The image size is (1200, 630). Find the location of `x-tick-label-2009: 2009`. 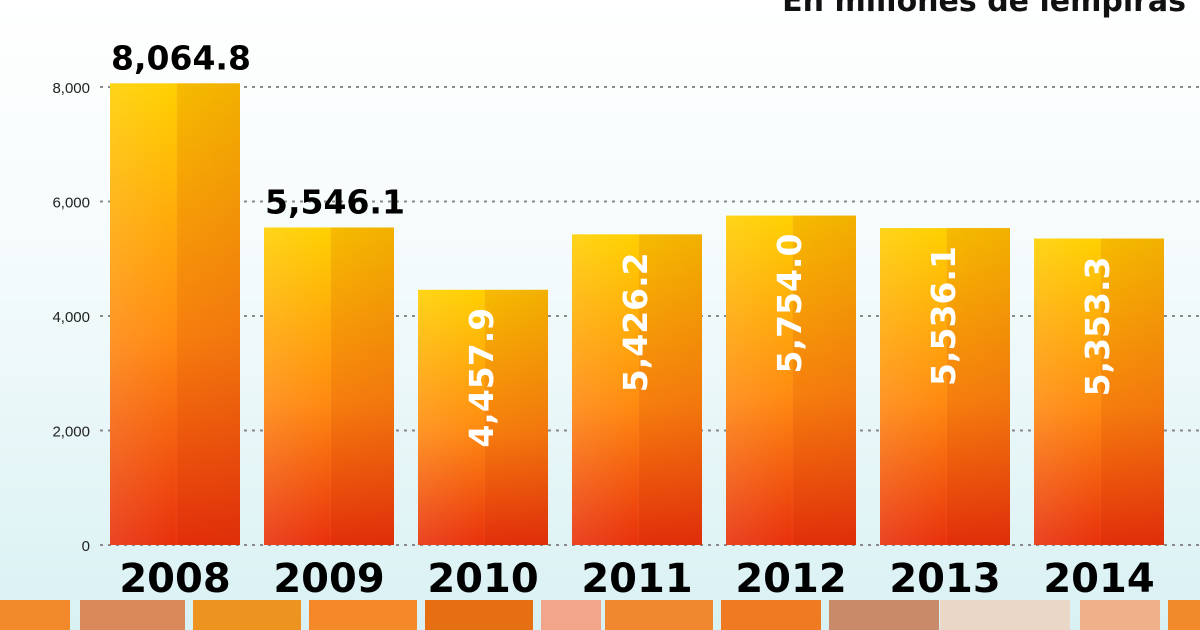

x-tick-label-2009: 2009 is located at coordinates (328, 578).